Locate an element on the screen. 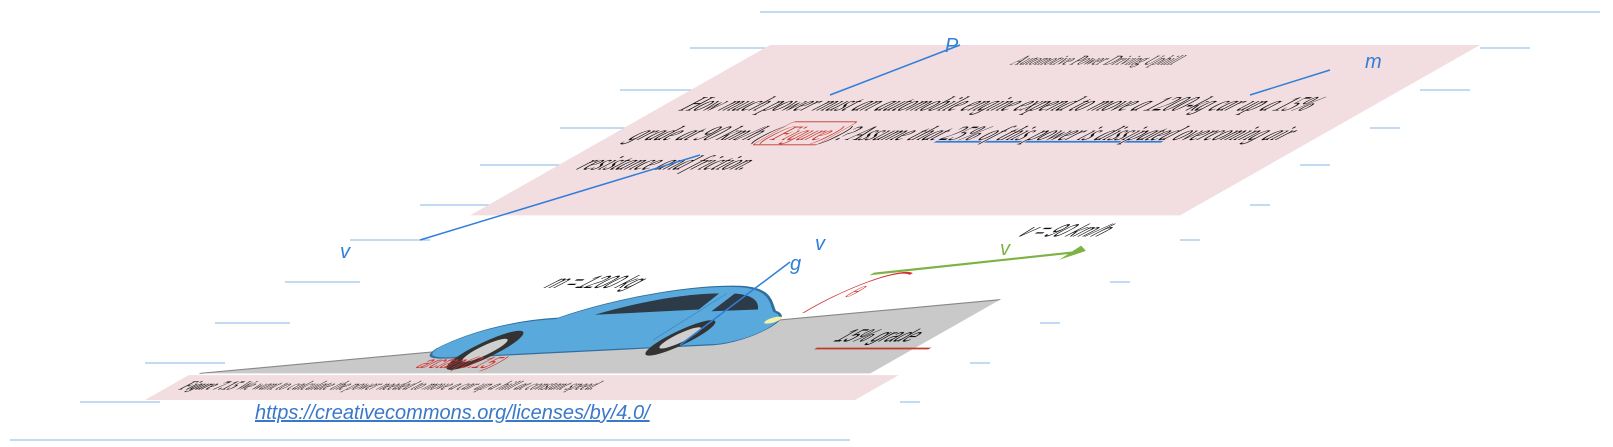 The image size is (1613, 447). mass-label: m = 1200 kg is located at coordinates (597, 282).